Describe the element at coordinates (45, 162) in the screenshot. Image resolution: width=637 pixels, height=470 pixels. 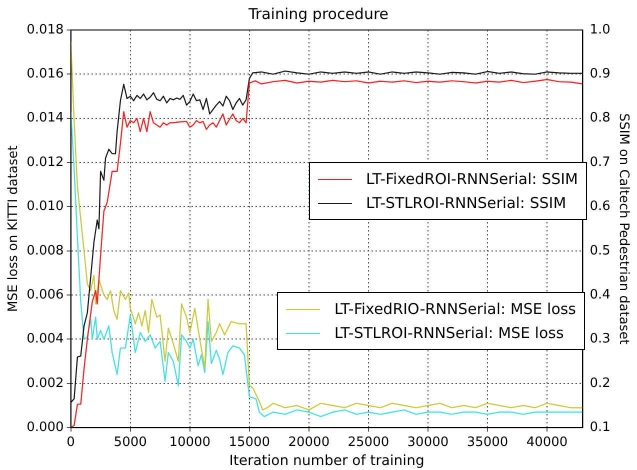
I see `y-tick-label: 0.012` at that location.